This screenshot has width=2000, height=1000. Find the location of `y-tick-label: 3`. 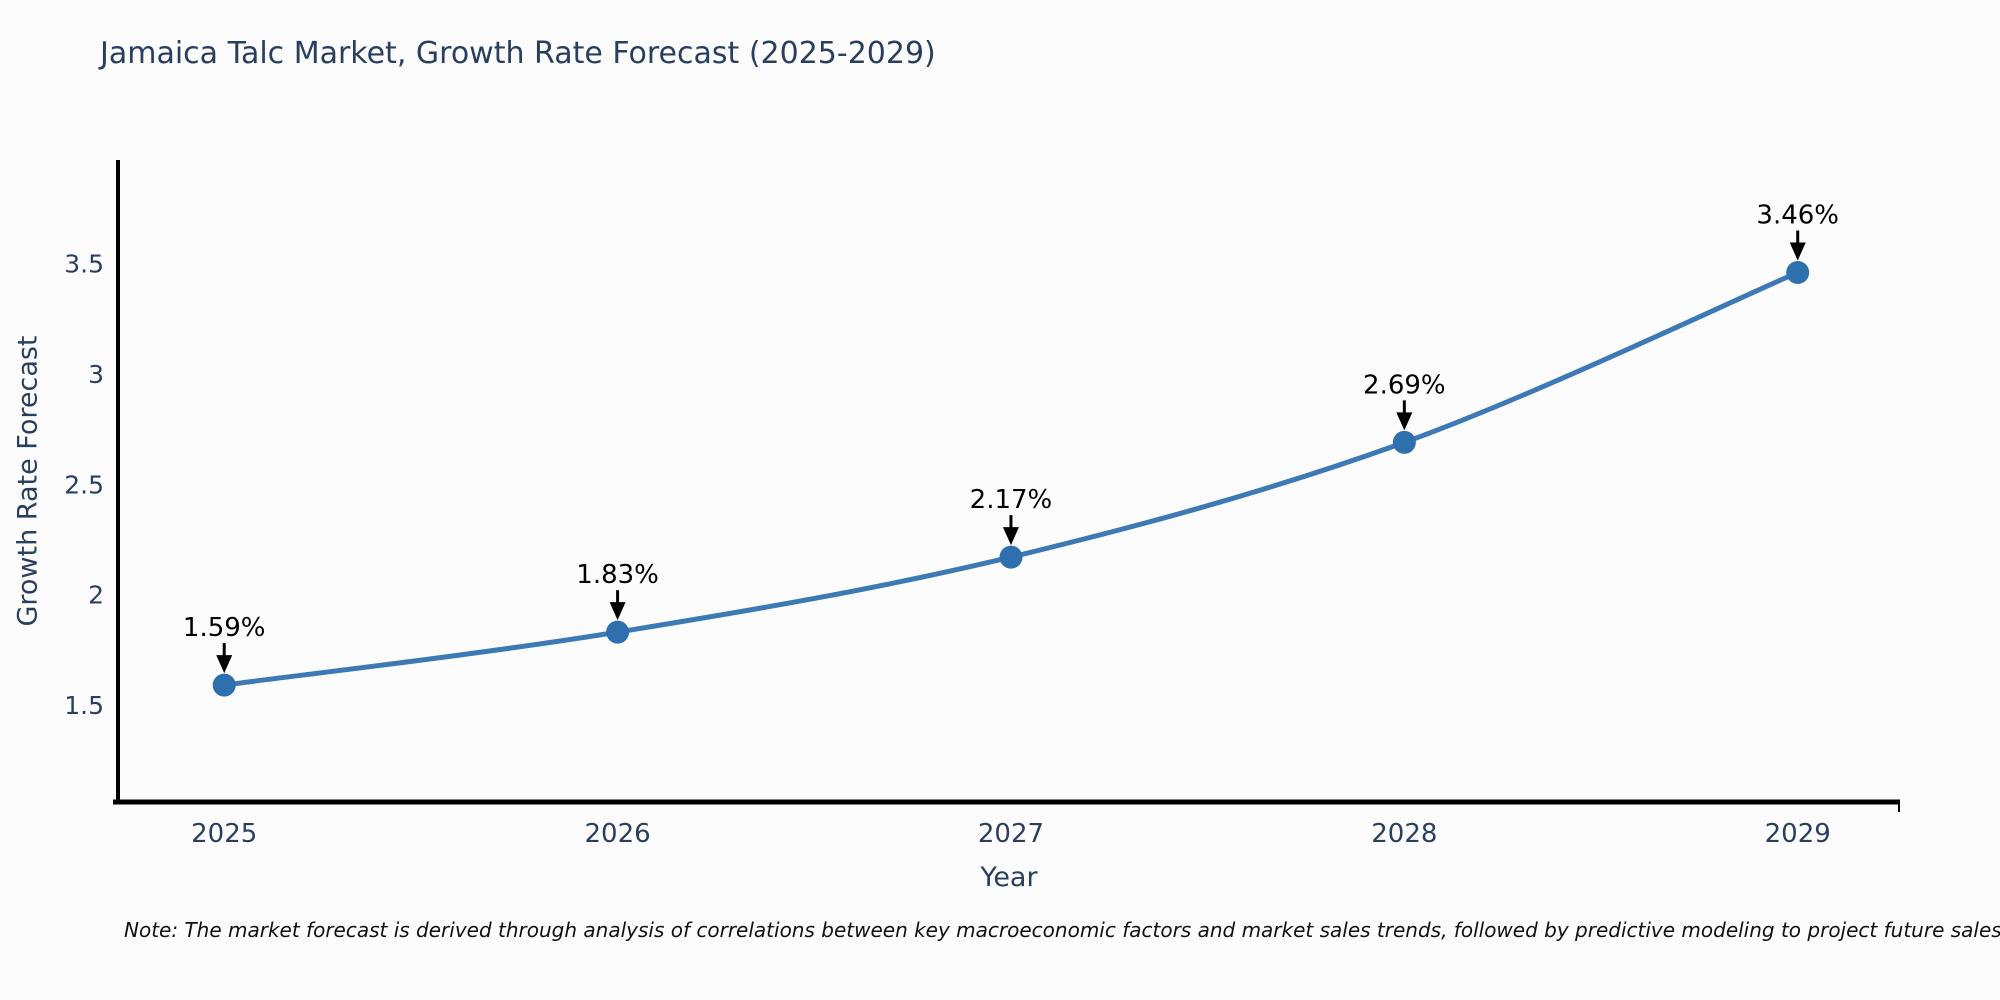

y-tick-label: 3 is located at coordinates (96, 374).